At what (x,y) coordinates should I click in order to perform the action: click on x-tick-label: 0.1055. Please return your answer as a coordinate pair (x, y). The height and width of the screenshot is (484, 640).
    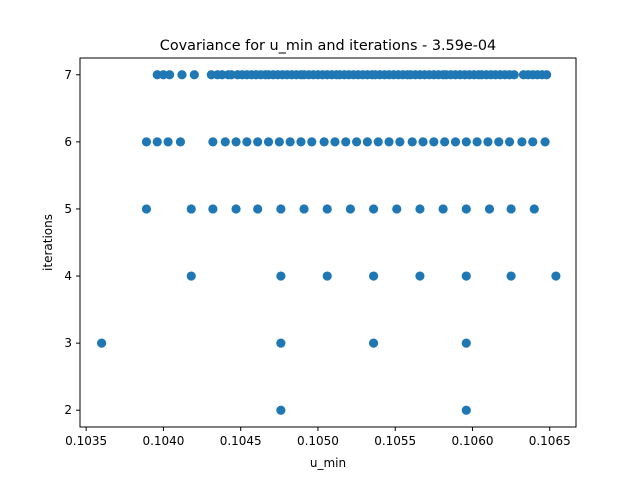
    Looking at the image, I should click on (395, 441).